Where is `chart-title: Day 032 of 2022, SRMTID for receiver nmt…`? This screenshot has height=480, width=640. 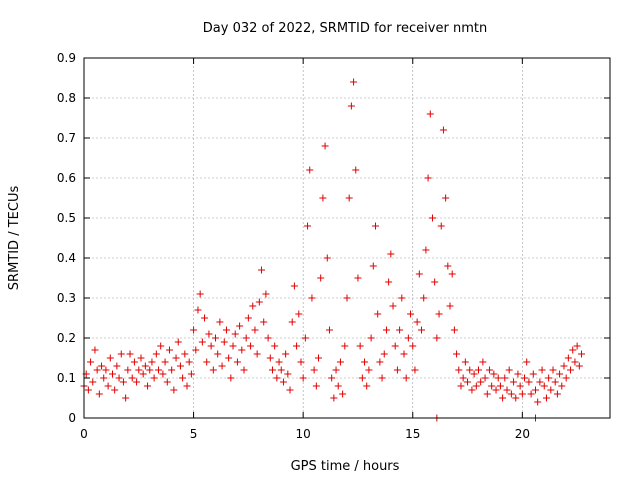
chart-title: Day 032 of 2022, SRMTID for receiver nmt… is located at coordinates (345, 28).